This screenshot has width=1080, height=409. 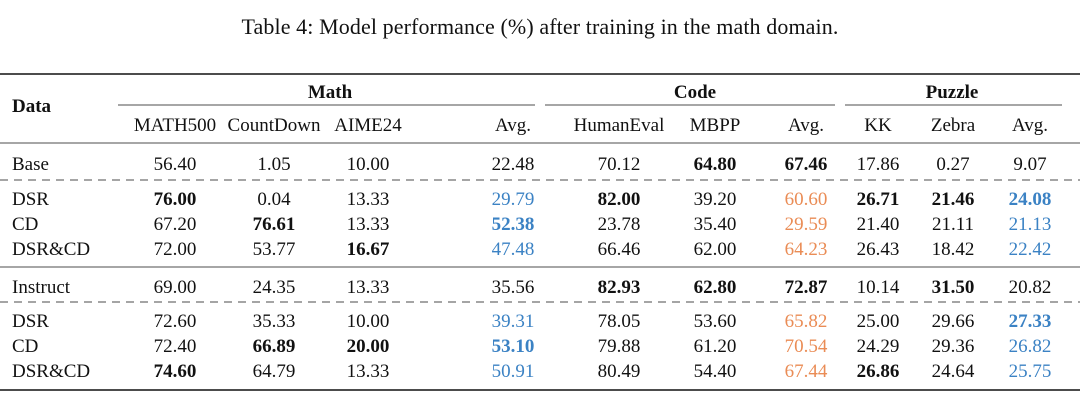 I want to click on table-cell: 72.40, so click(x=175, y=346).